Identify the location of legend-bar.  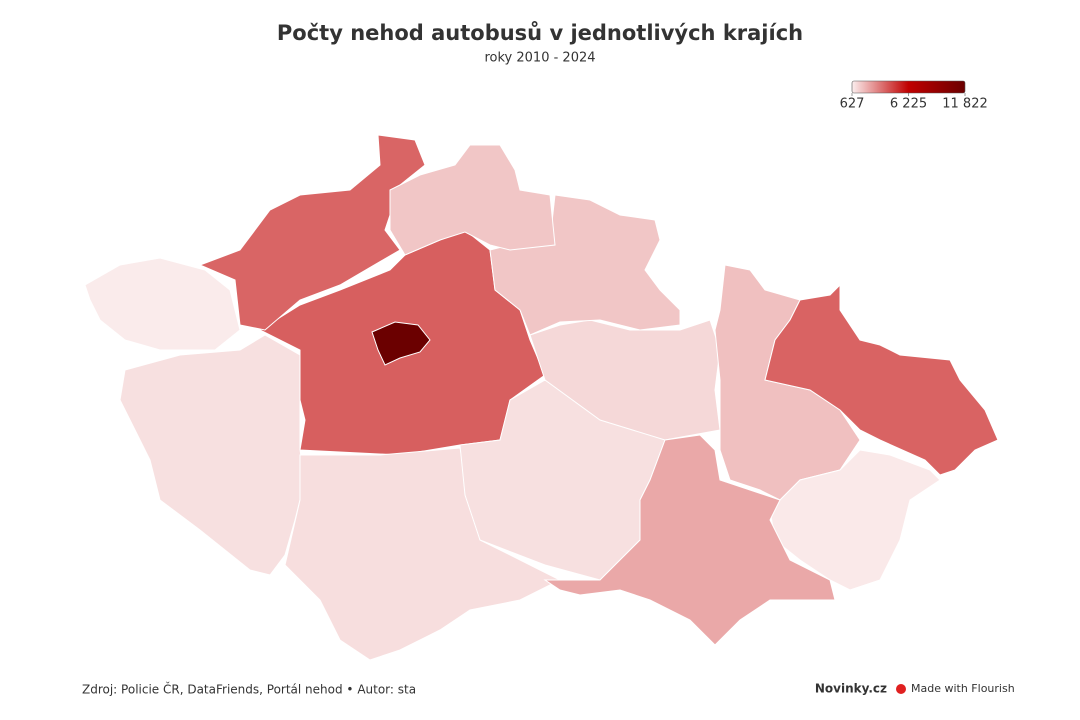
(908, 87).